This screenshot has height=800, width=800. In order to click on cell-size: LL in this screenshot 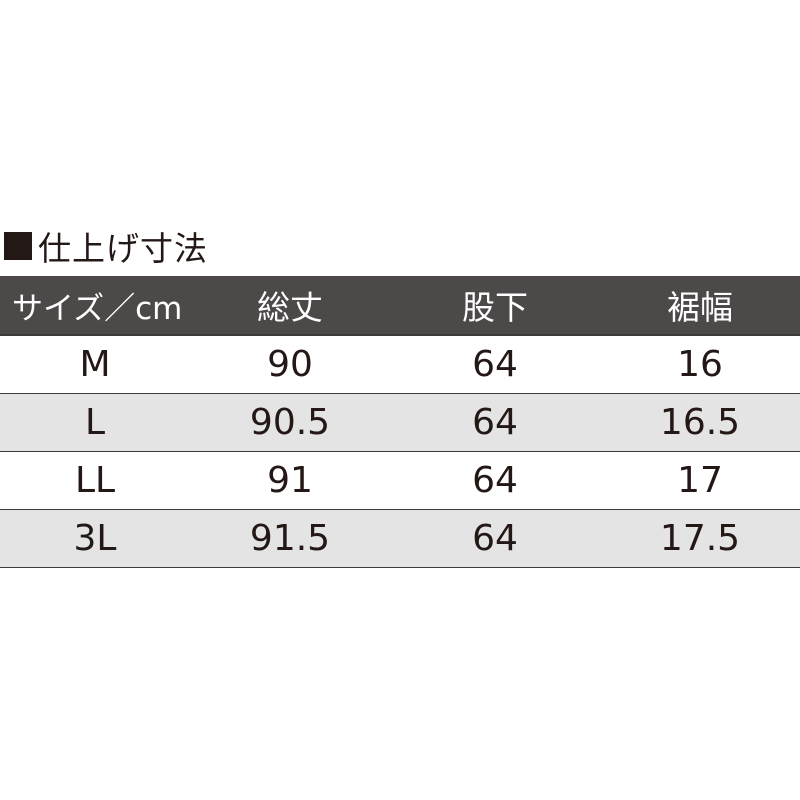, I will do `click(95, 480)`.